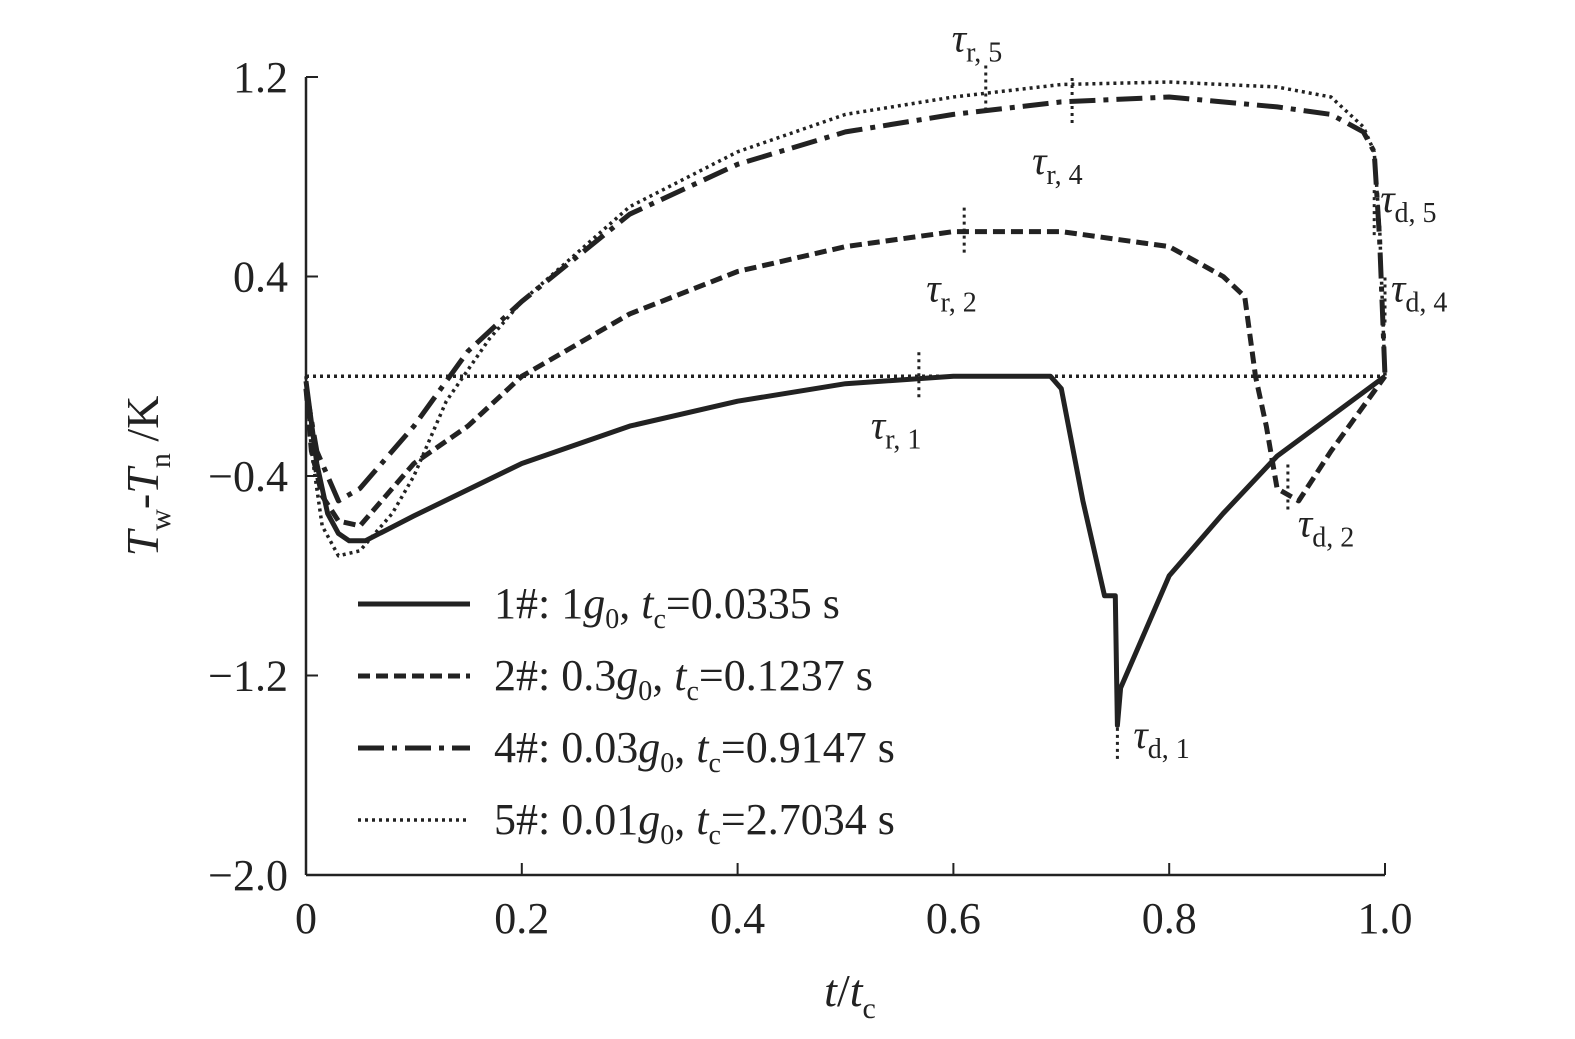 This screenshot has width=1575, height=1039. I want to click on legend-id: 2#:, so click(527, 675).